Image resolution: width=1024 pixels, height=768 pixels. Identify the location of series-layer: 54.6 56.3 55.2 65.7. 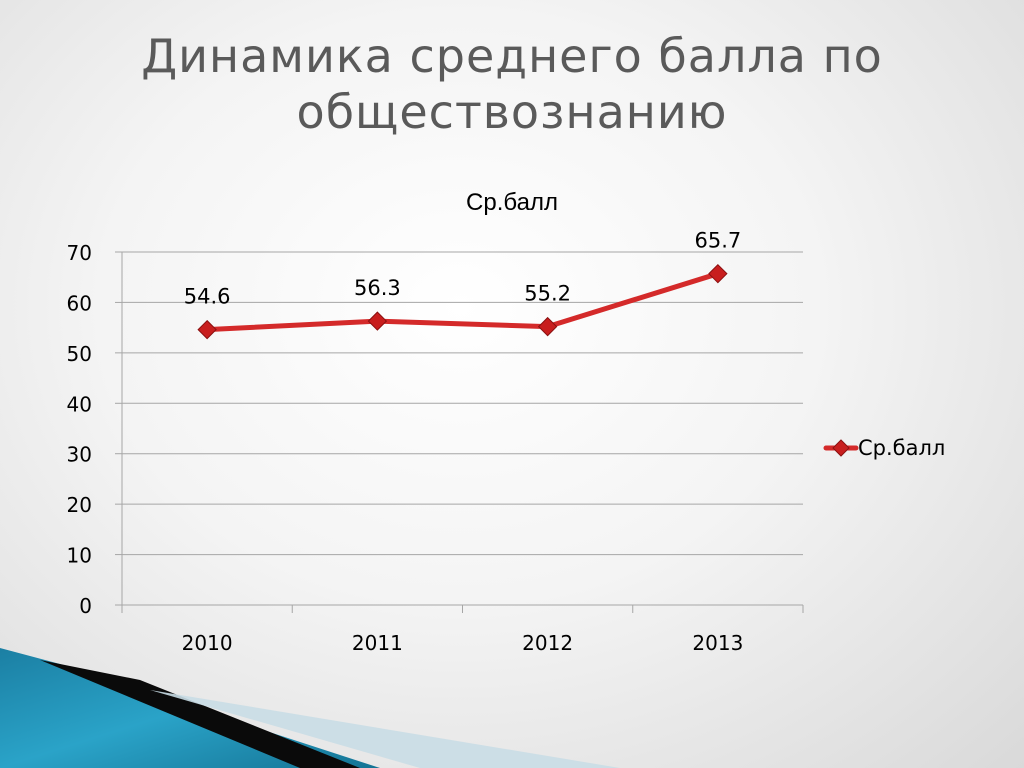
(462, 284).